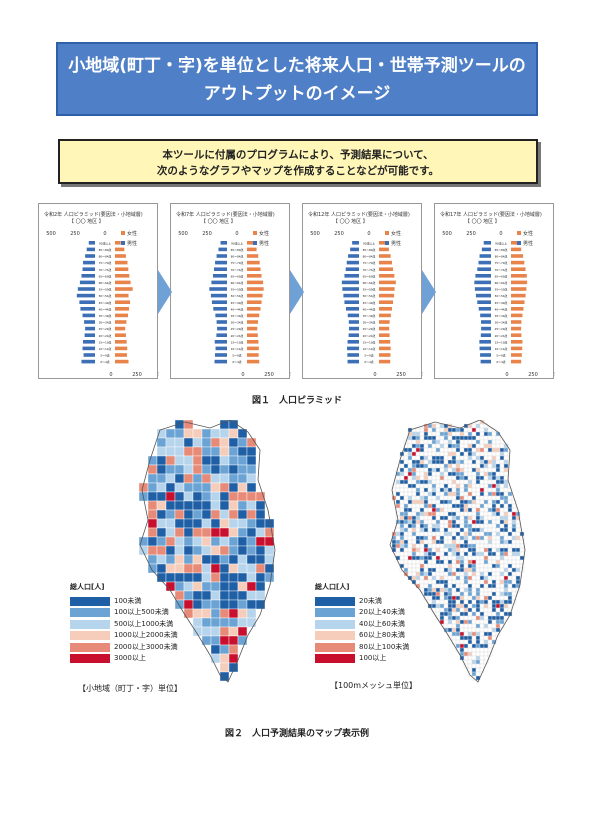 Image resolution: width=594 pixels, height=840 pixels. I want to click on tick-label: 250, so click(471, 234).